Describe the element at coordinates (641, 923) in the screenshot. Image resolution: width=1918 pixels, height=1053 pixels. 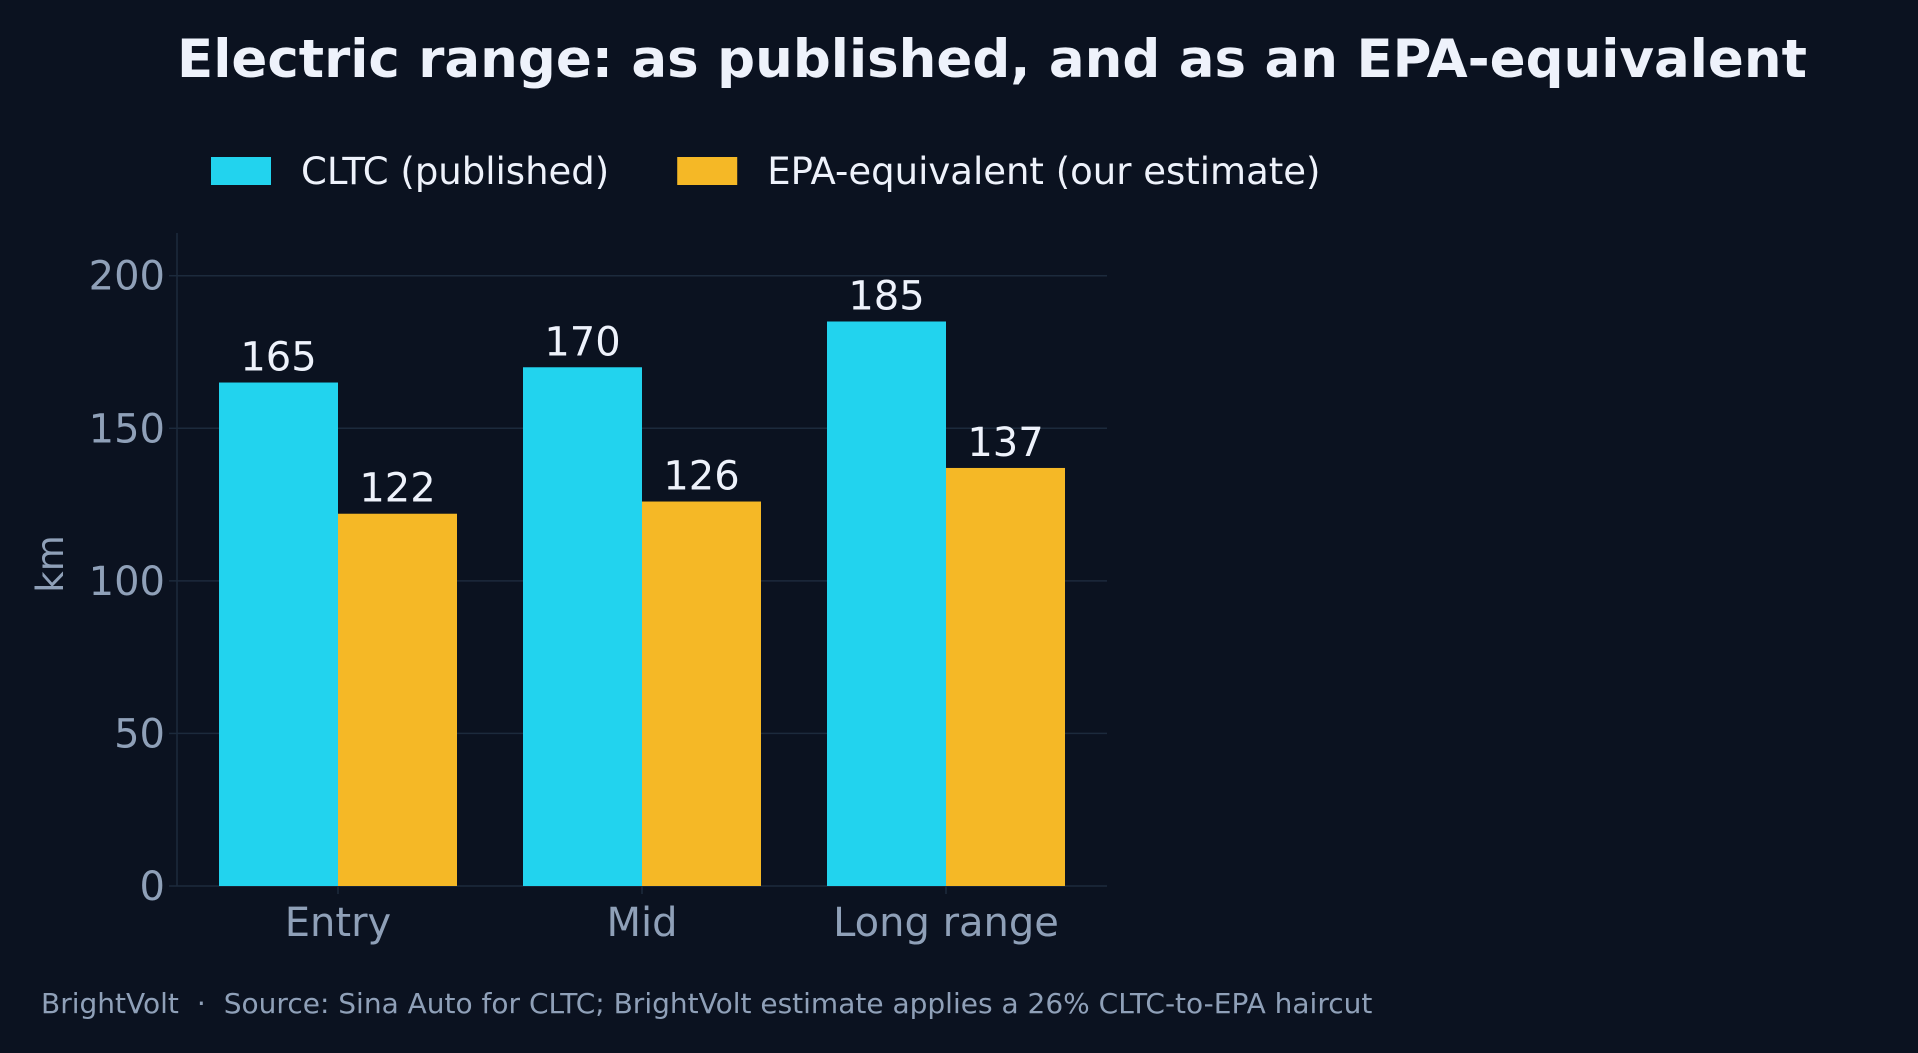
I see `x-tick-label: Mid` at that location.